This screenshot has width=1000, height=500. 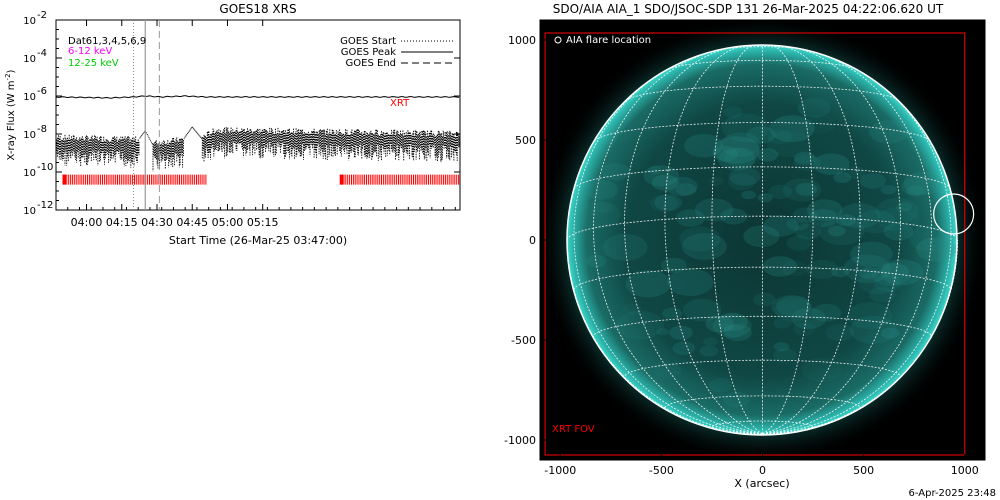 What do you see at coordinates (42, 53) in the screenshot?
I see `goes-y-tick-exponent: -4` at bounding box center [42, 53].